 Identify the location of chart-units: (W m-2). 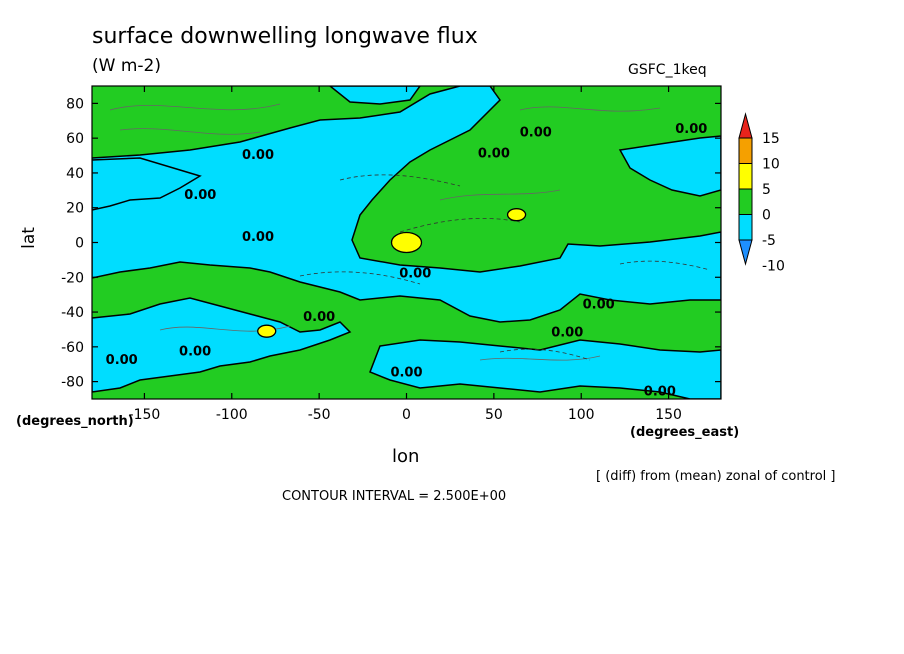
(126, 66).